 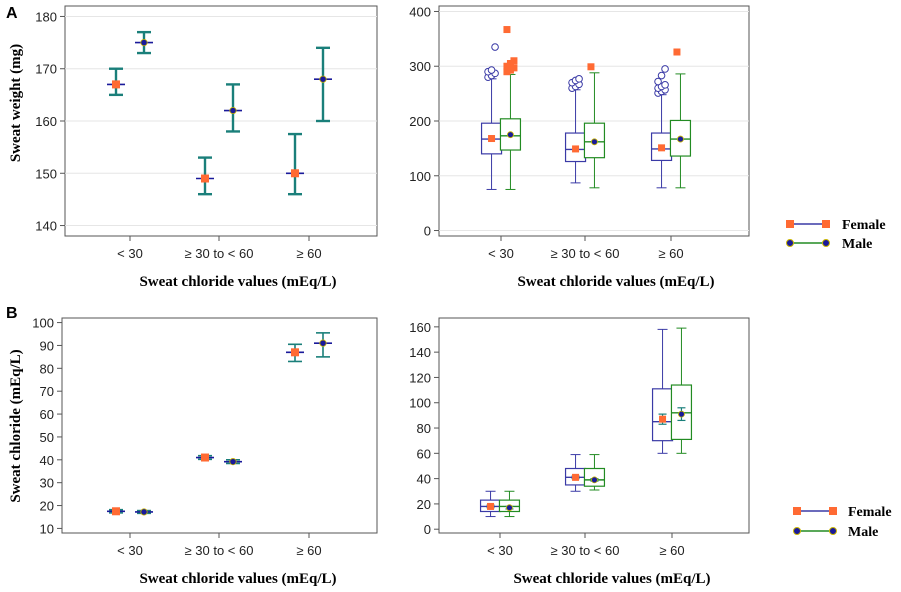 I want to click on panel-label-a: A, so click(x=12, y=13).